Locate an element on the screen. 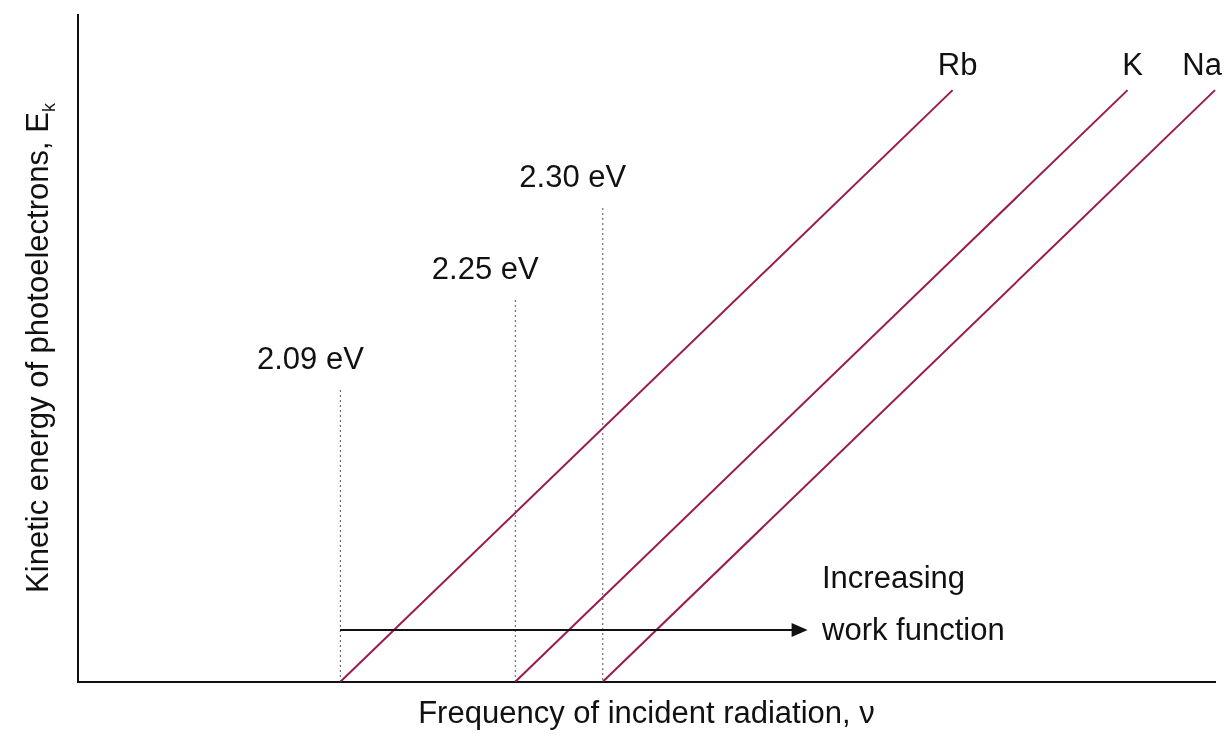  annotation: 2.09 eV is located at coordinates (310, 359).